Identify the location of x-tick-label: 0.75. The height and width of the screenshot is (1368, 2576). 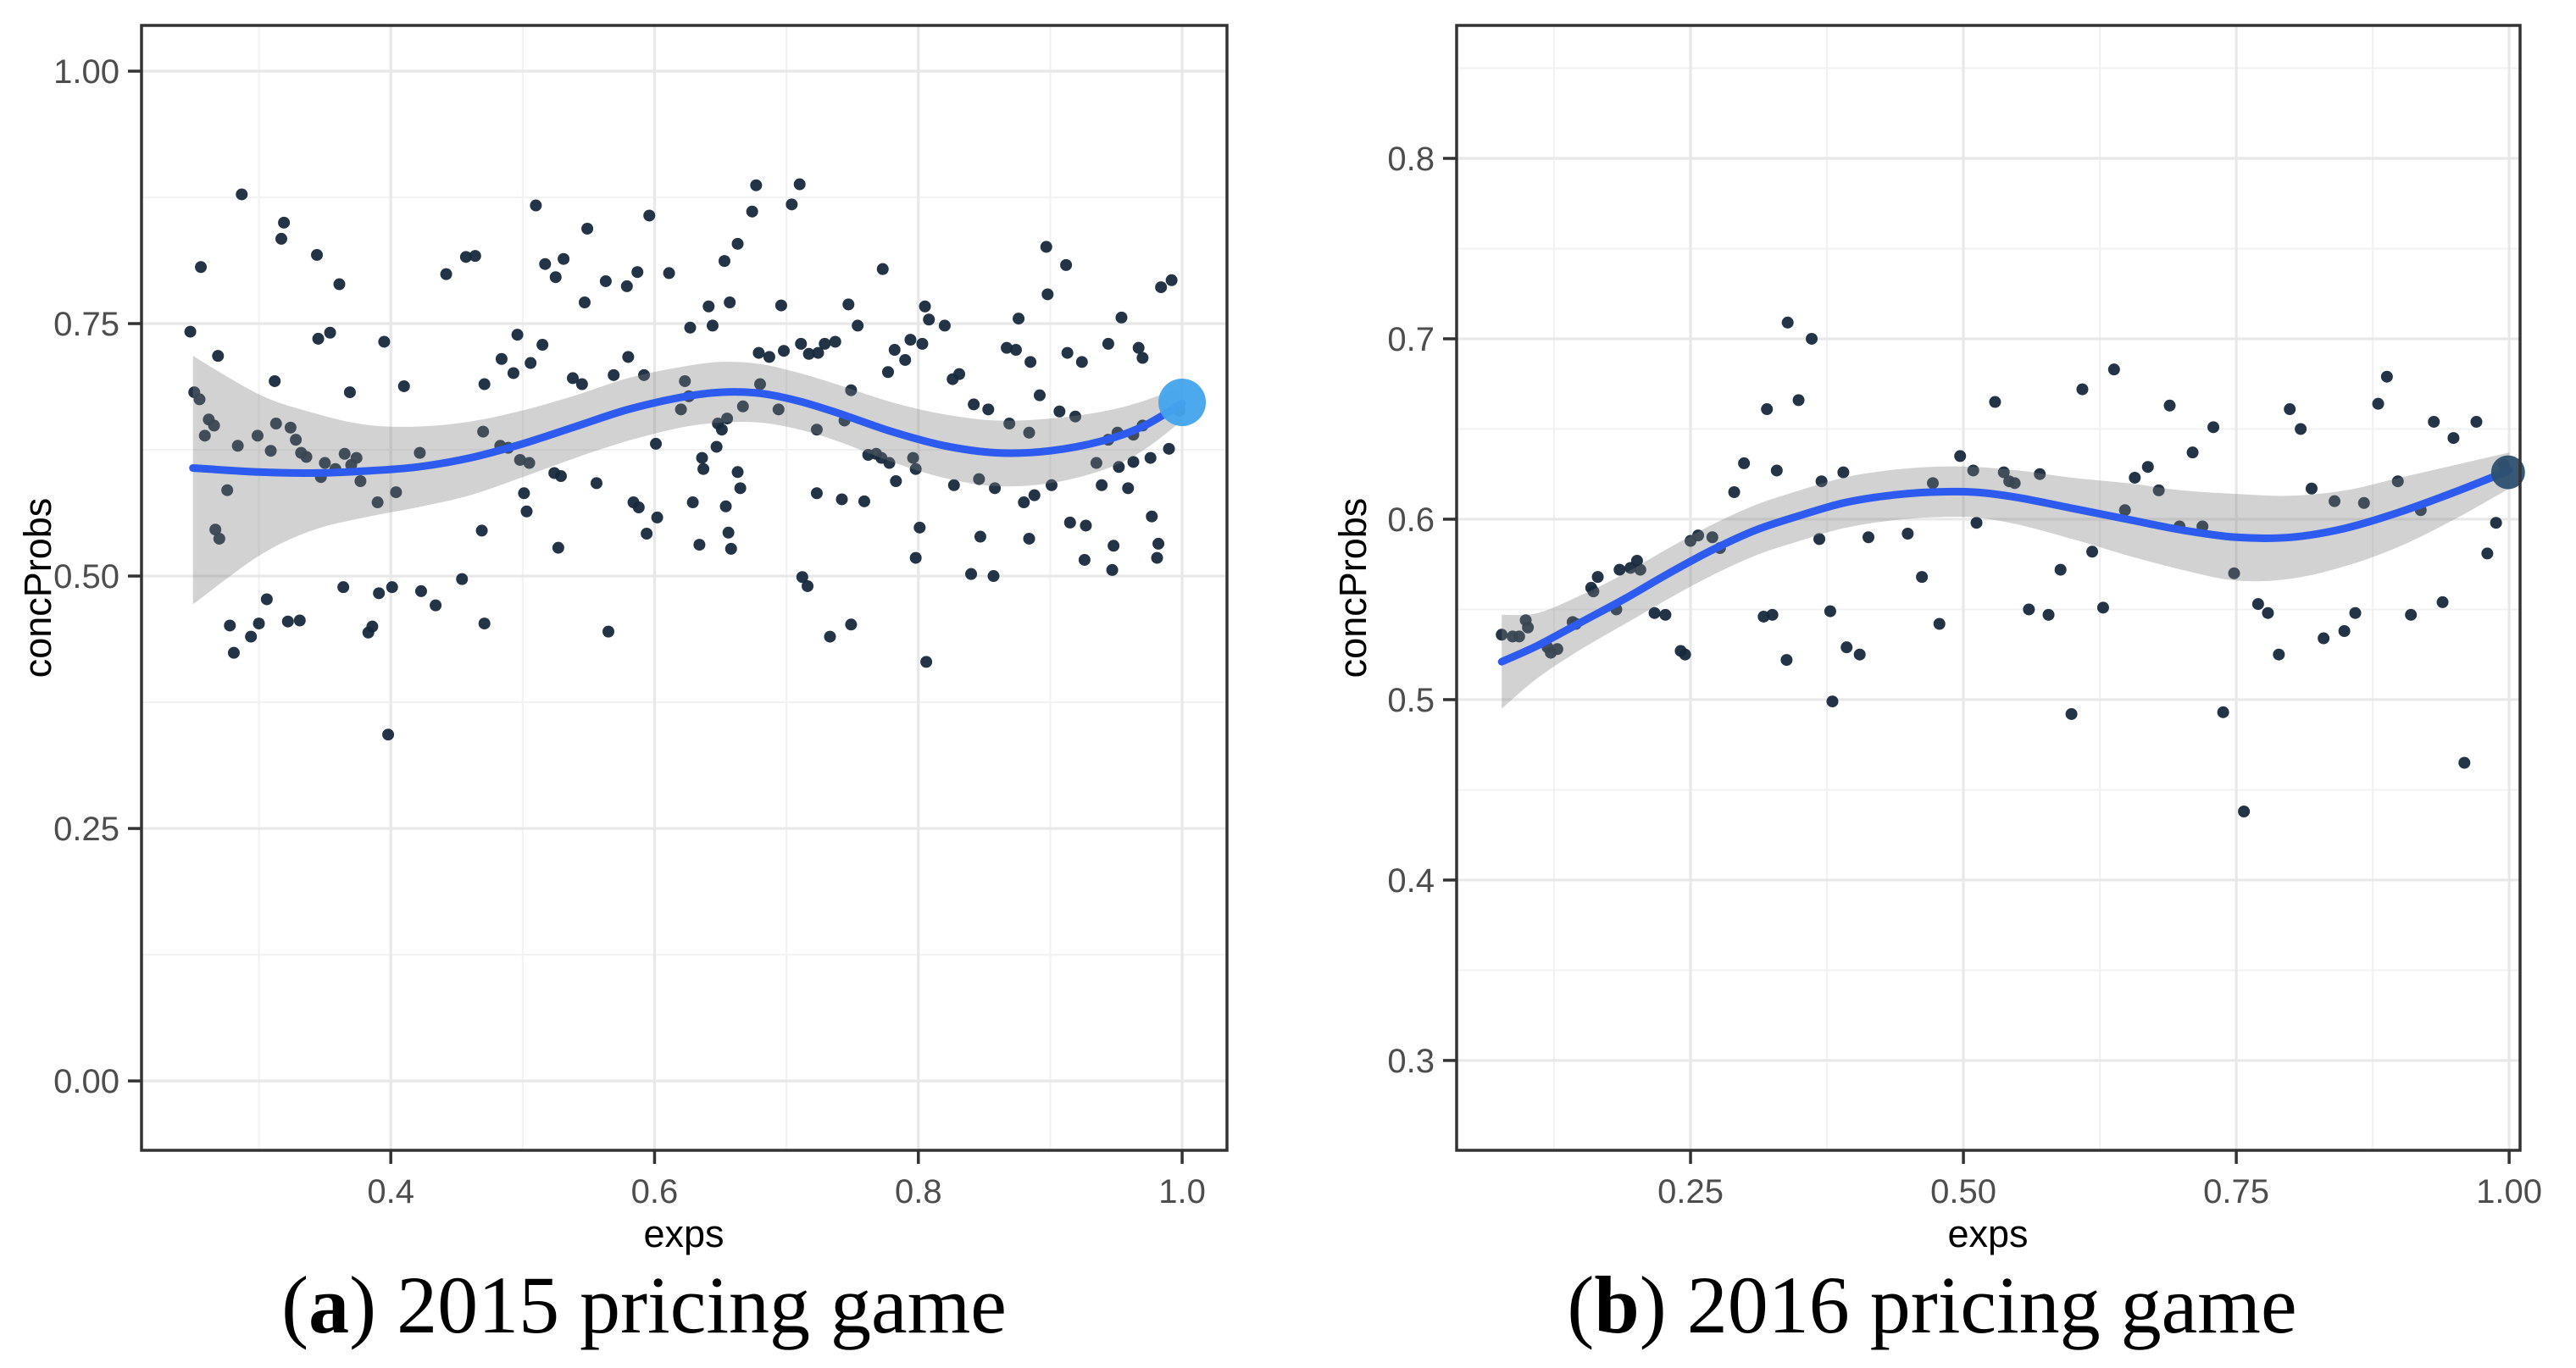
(2236, 1191).